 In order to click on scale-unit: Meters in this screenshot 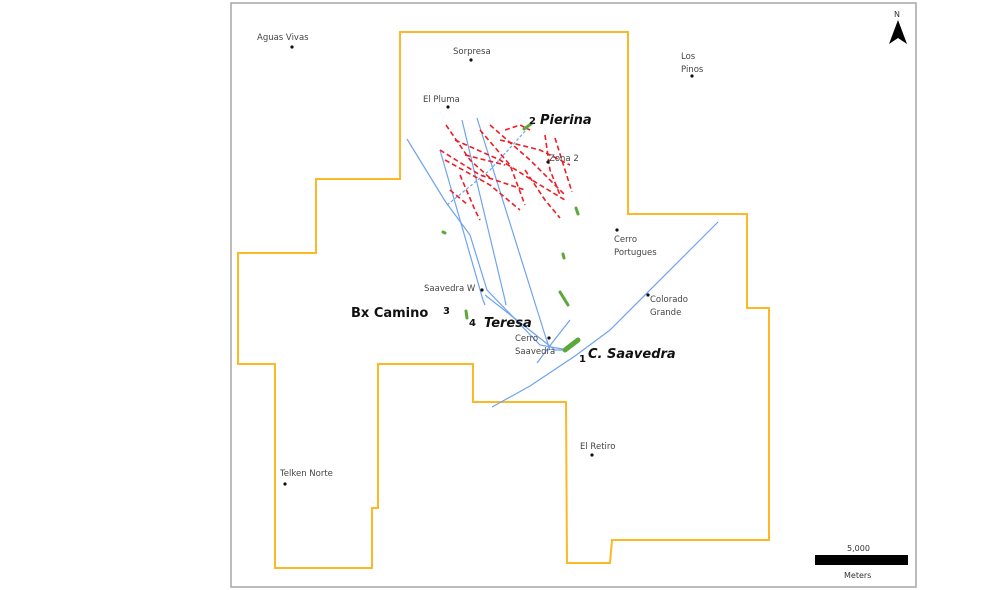, I will do `click(857, 575)`.